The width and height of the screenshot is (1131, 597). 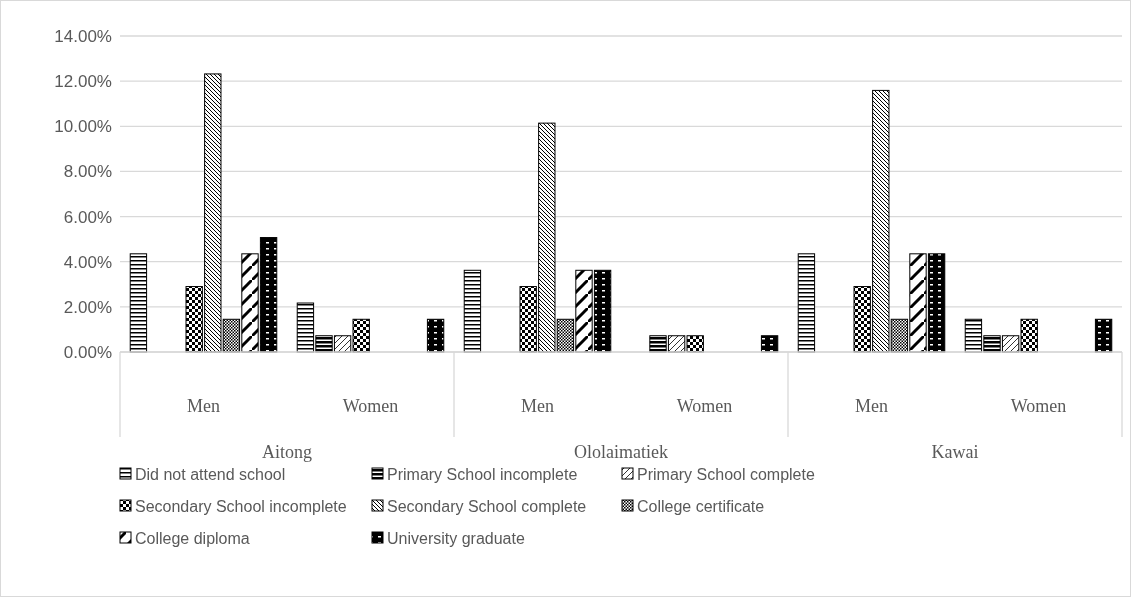 What do you see at coordinates (621, 452) in the screenshot?
I see `text: Ololaimatiek` at bounding box center [621, 452].